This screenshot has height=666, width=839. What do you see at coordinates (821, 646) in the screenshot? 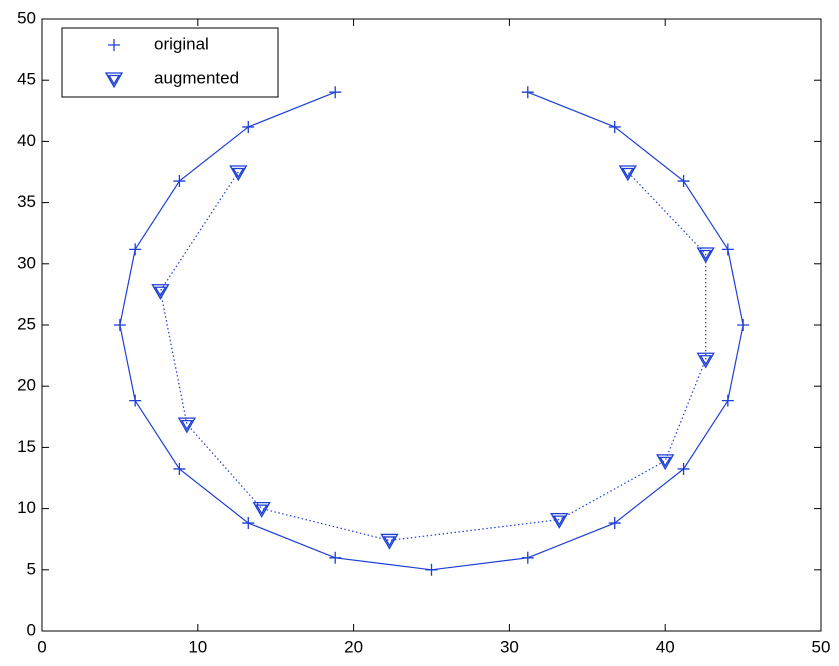
I see `x-tick-label: 50` at bounding box center [821, 646].